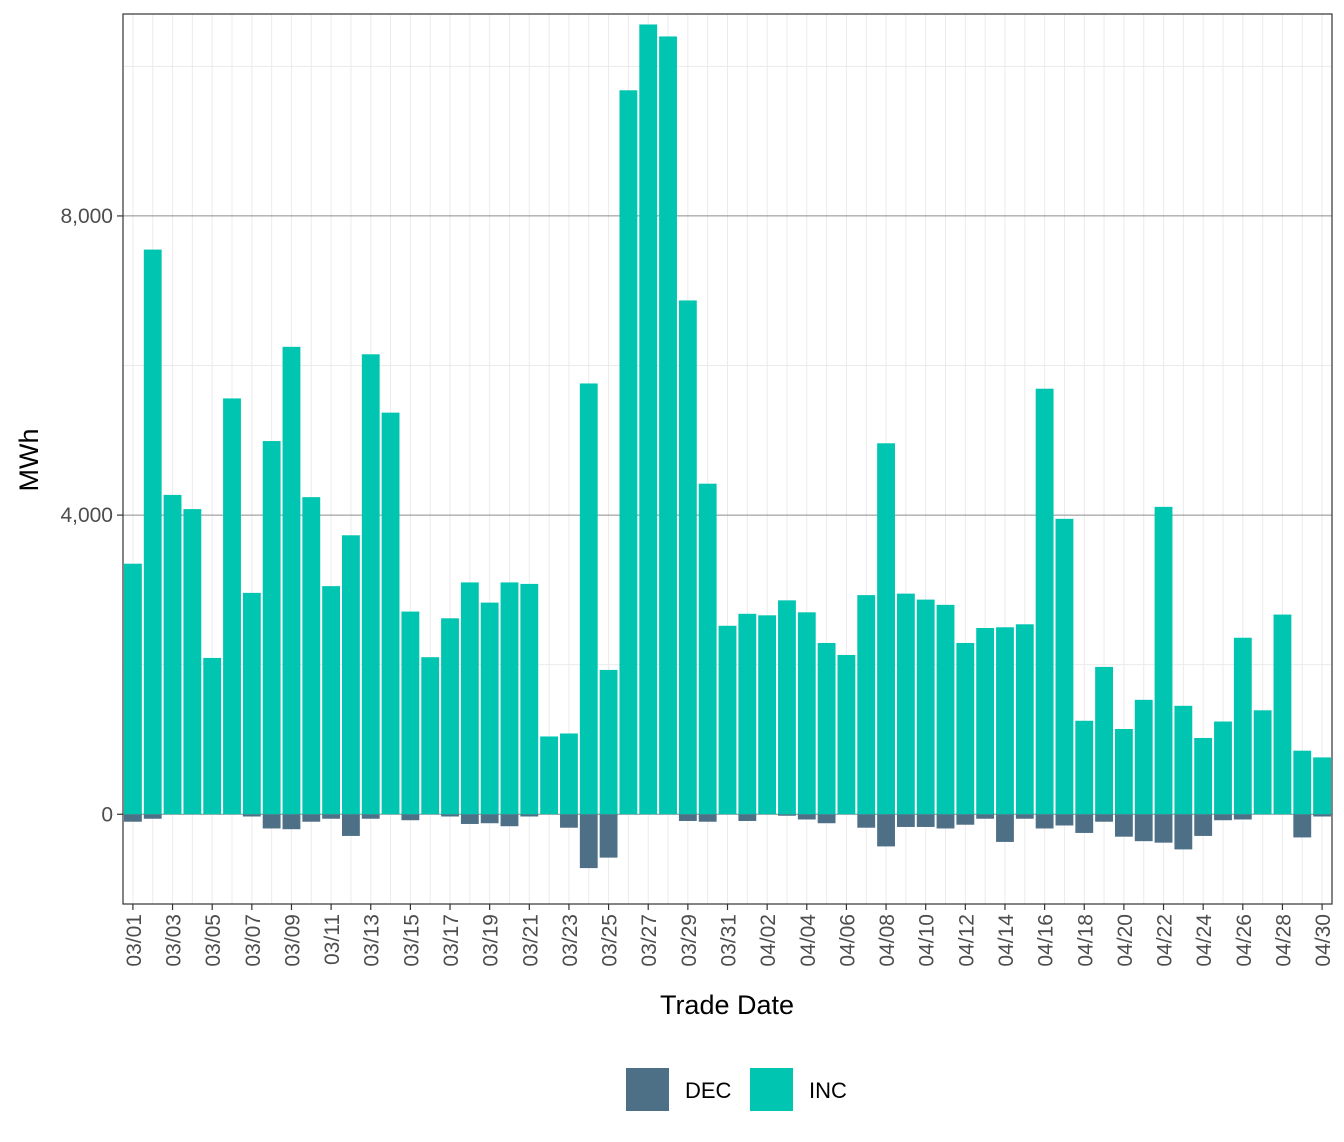  What do you see at coordinates (1006, 940) in the screenshot?
I see `x-tick-label: 04/14` at bounding box center [1006, 940].